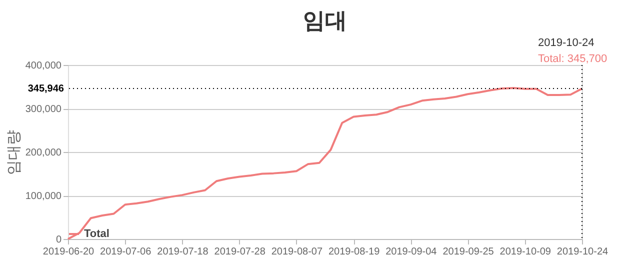  What do you see at coordinates (183, 252) in the screenshot?
I see `x-tick-label: 2019-07-18` at bounding box center [183, 252].